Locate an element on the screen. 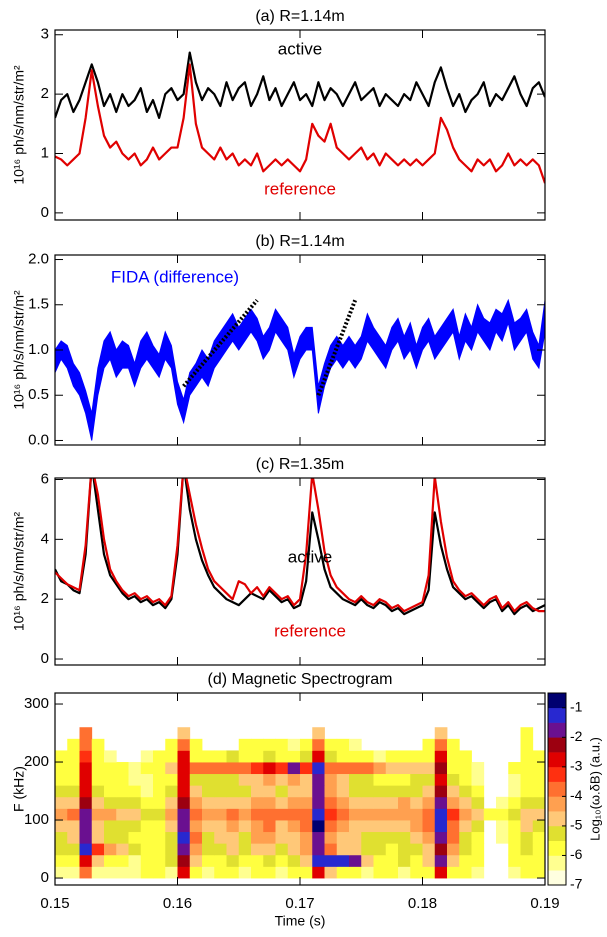 The image size is (607, 937). x-tick-label: 0.19 is located at coordinates (544, 903).